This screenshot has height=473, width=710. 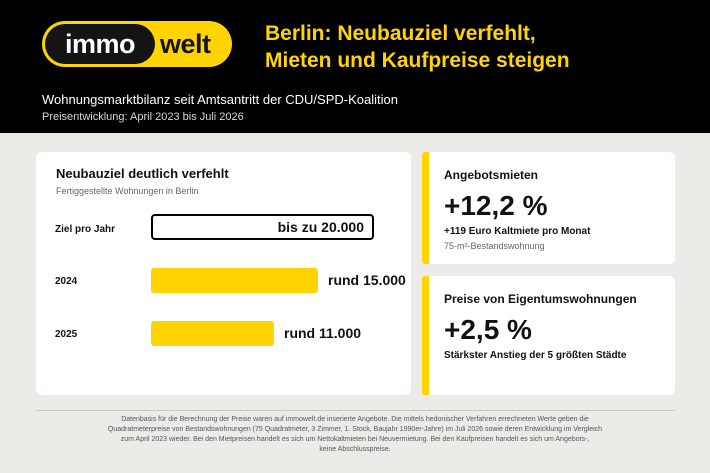 I want to click on logo-text-immo: immo, so click(x=100, y=44).